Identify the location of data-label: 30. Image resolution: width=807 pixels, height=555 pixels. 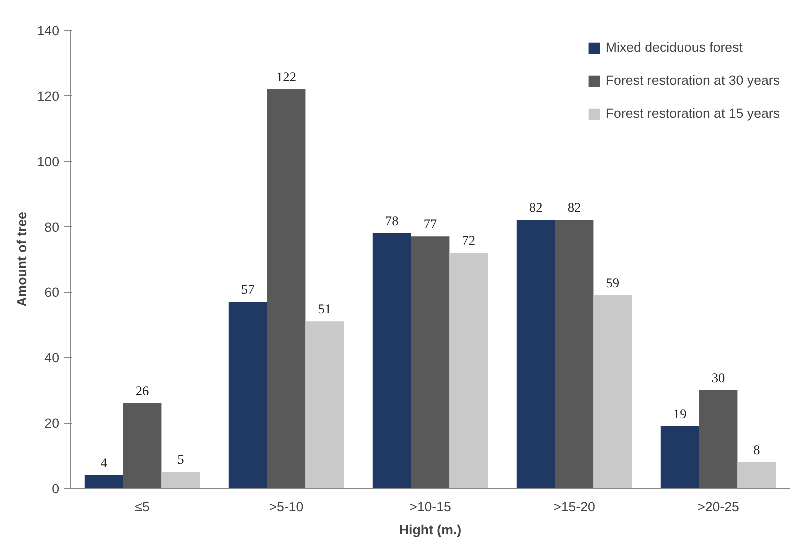
(719, 378).